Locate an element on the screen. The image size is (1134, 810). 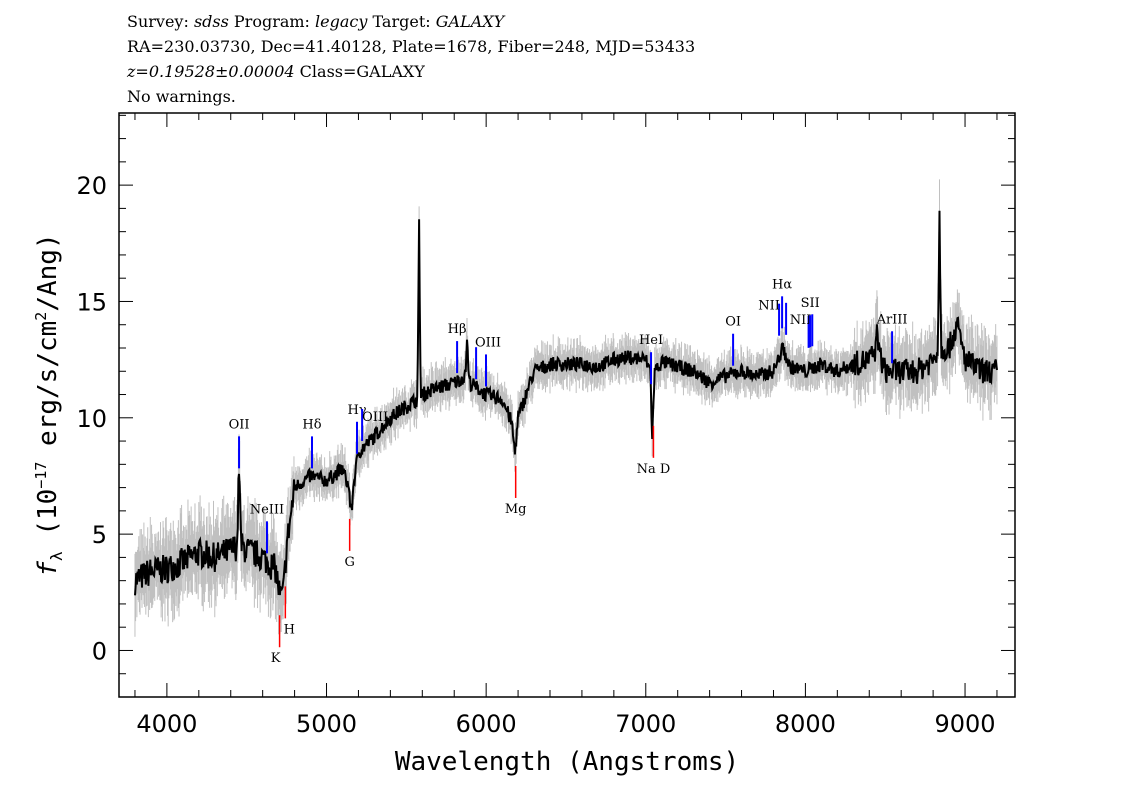
program-label: Program: is located at coordinates (272, 21).